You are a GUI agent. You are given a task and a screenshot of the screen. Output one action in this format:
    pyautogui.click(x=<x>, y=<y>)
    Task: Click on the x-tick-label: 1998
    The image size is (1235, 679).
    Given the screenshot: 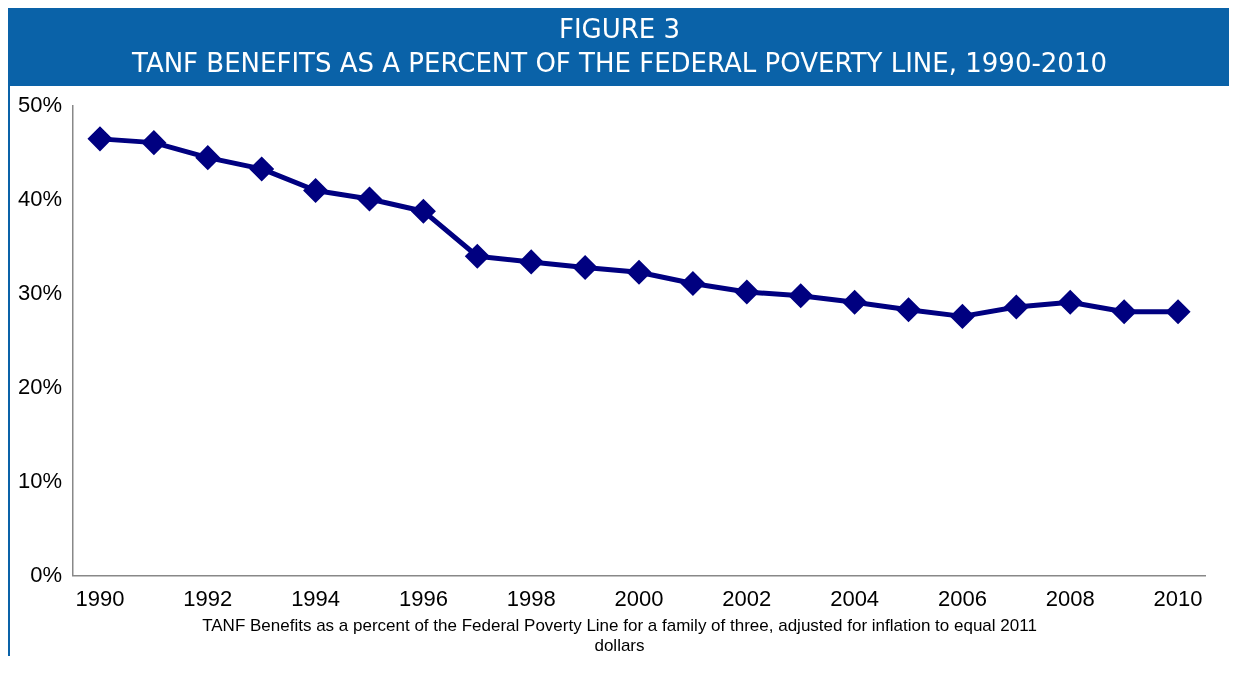 What is the action you would take?
    pyautogui.click(x=531, y=598)
    